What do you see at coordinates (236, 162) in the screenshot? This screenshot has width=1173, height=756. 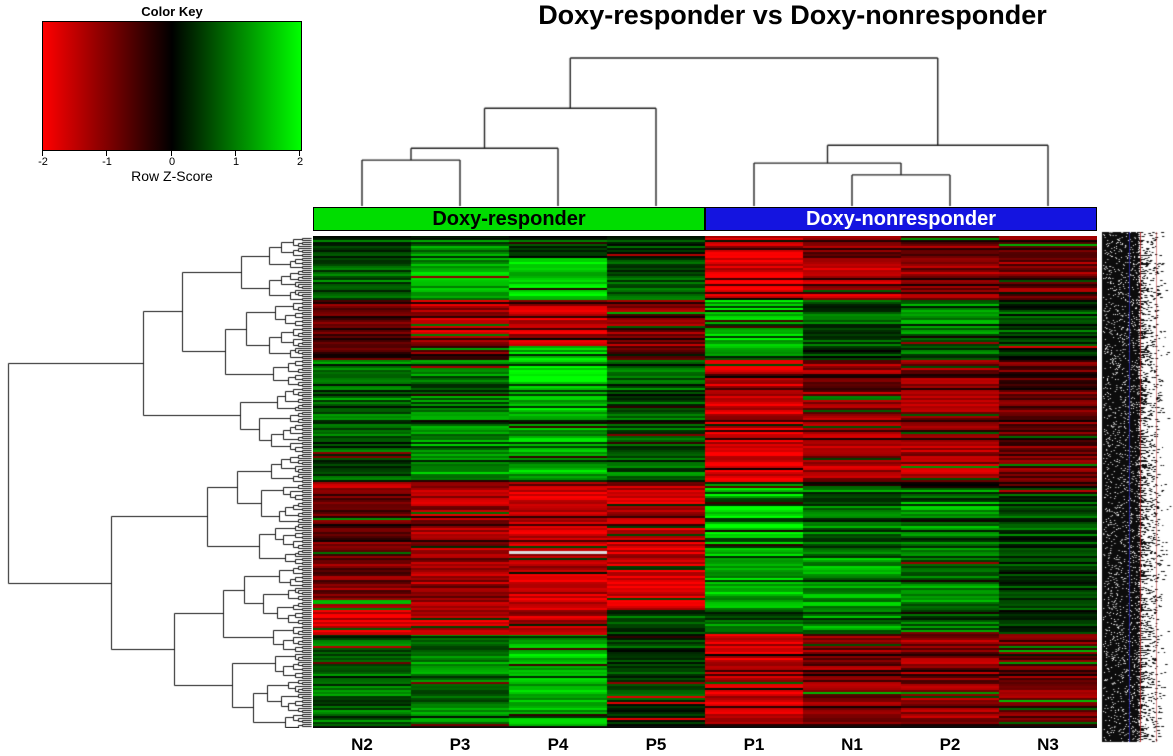 I see `color-key-tick-label: 1` at bounding box center [236, 162].